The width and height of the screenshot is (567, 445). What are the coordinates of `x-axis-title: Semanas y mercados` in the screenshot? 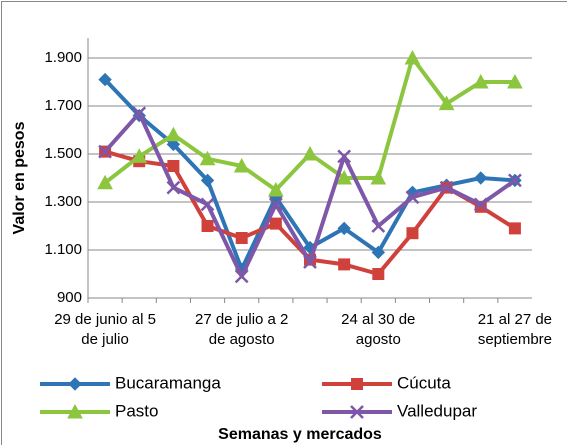 It's located at (300, 434).